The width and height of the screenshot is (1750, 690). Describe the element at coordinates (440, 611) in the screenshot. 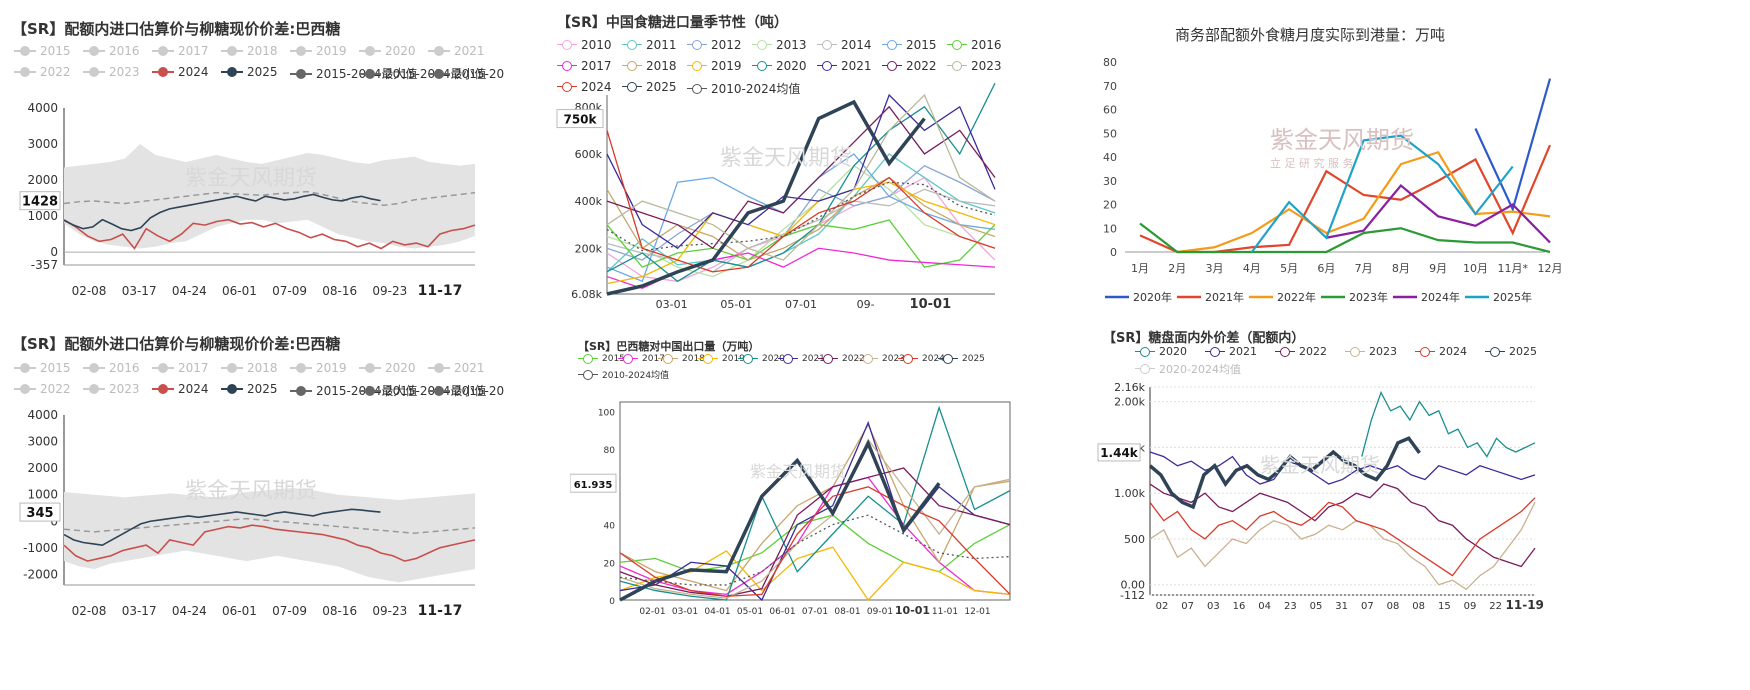

I see `x-tick-label: 11-17` at that location.